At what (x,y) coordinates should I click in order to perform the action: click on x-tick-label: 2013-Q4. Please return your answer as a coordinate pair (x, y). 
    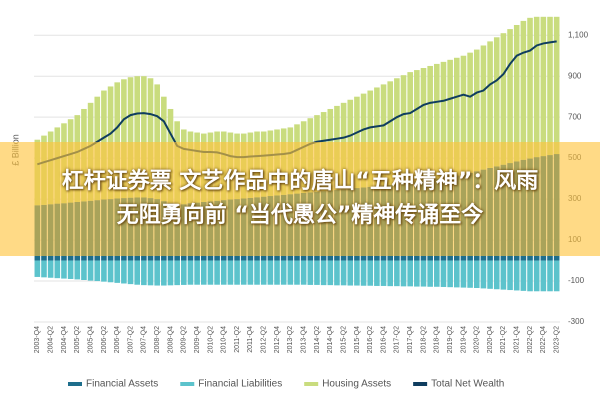
    Looking at the image, I should click on (304, 339).